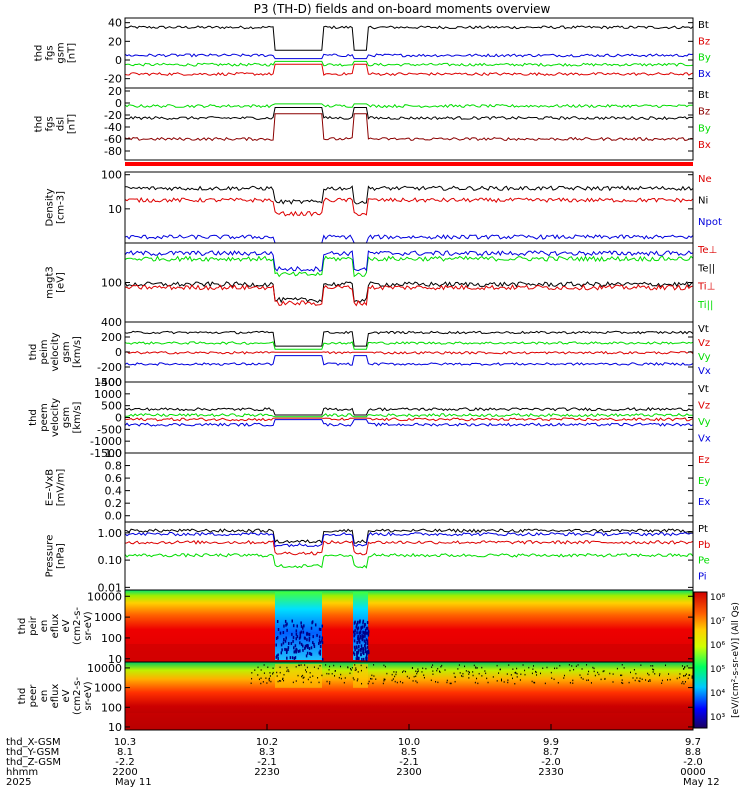  Describe the element at coordinates (114, 503) in the screenshot. I see `y-tick-label: 0.2` at that location.